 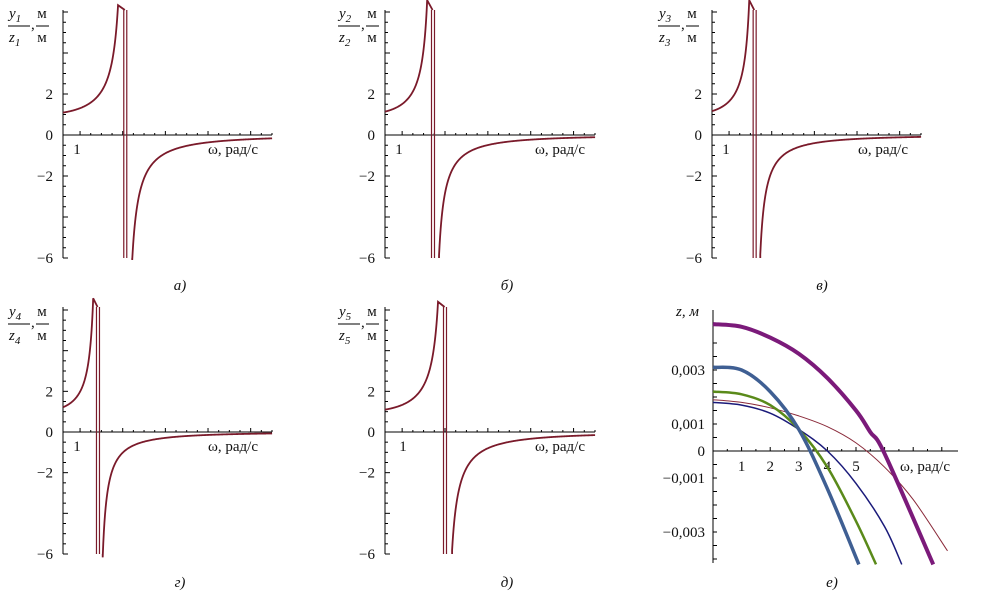 I want to click on panel-5: 2 0 −2 −6 1 ω, рад/с y5 z5,мм д), so click(x=466, y=445).